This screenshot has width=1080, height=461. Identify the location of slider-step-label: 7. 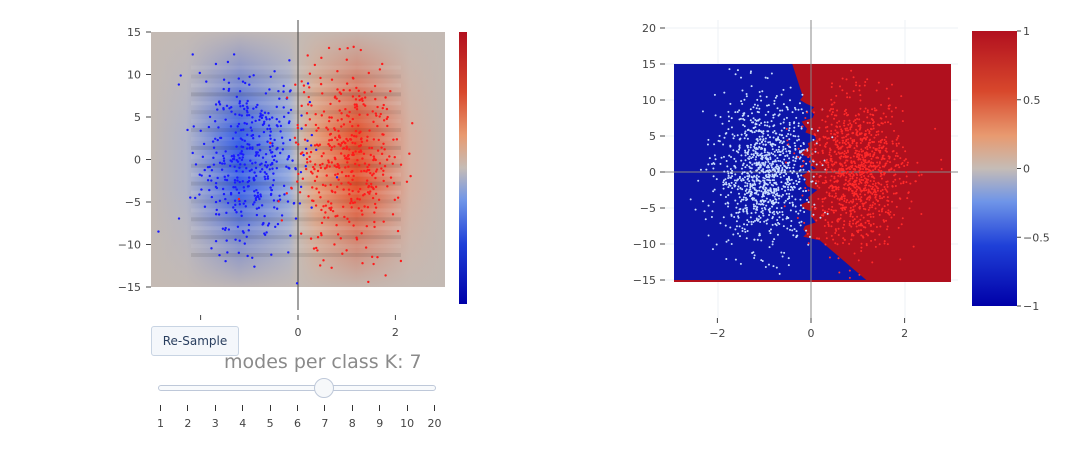
(325, 423).